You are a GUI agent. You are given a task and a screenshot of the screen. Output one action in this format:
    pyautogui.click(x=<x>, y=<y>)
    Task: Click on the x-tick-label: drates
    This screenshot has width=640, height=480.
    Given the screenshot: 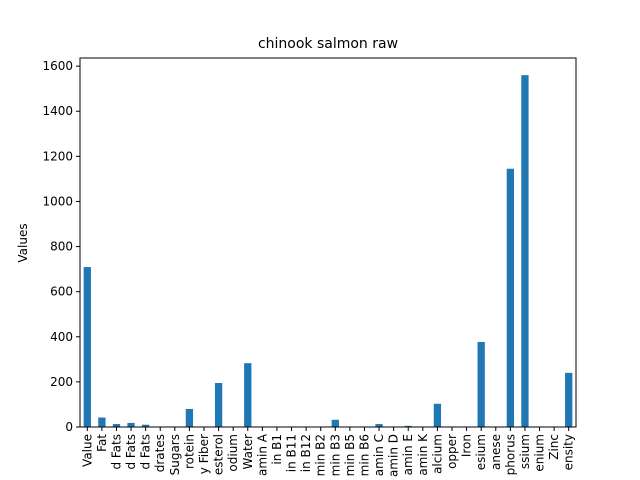 What is the action you would take?
    pyautogui.click(x=160, y=453)
    